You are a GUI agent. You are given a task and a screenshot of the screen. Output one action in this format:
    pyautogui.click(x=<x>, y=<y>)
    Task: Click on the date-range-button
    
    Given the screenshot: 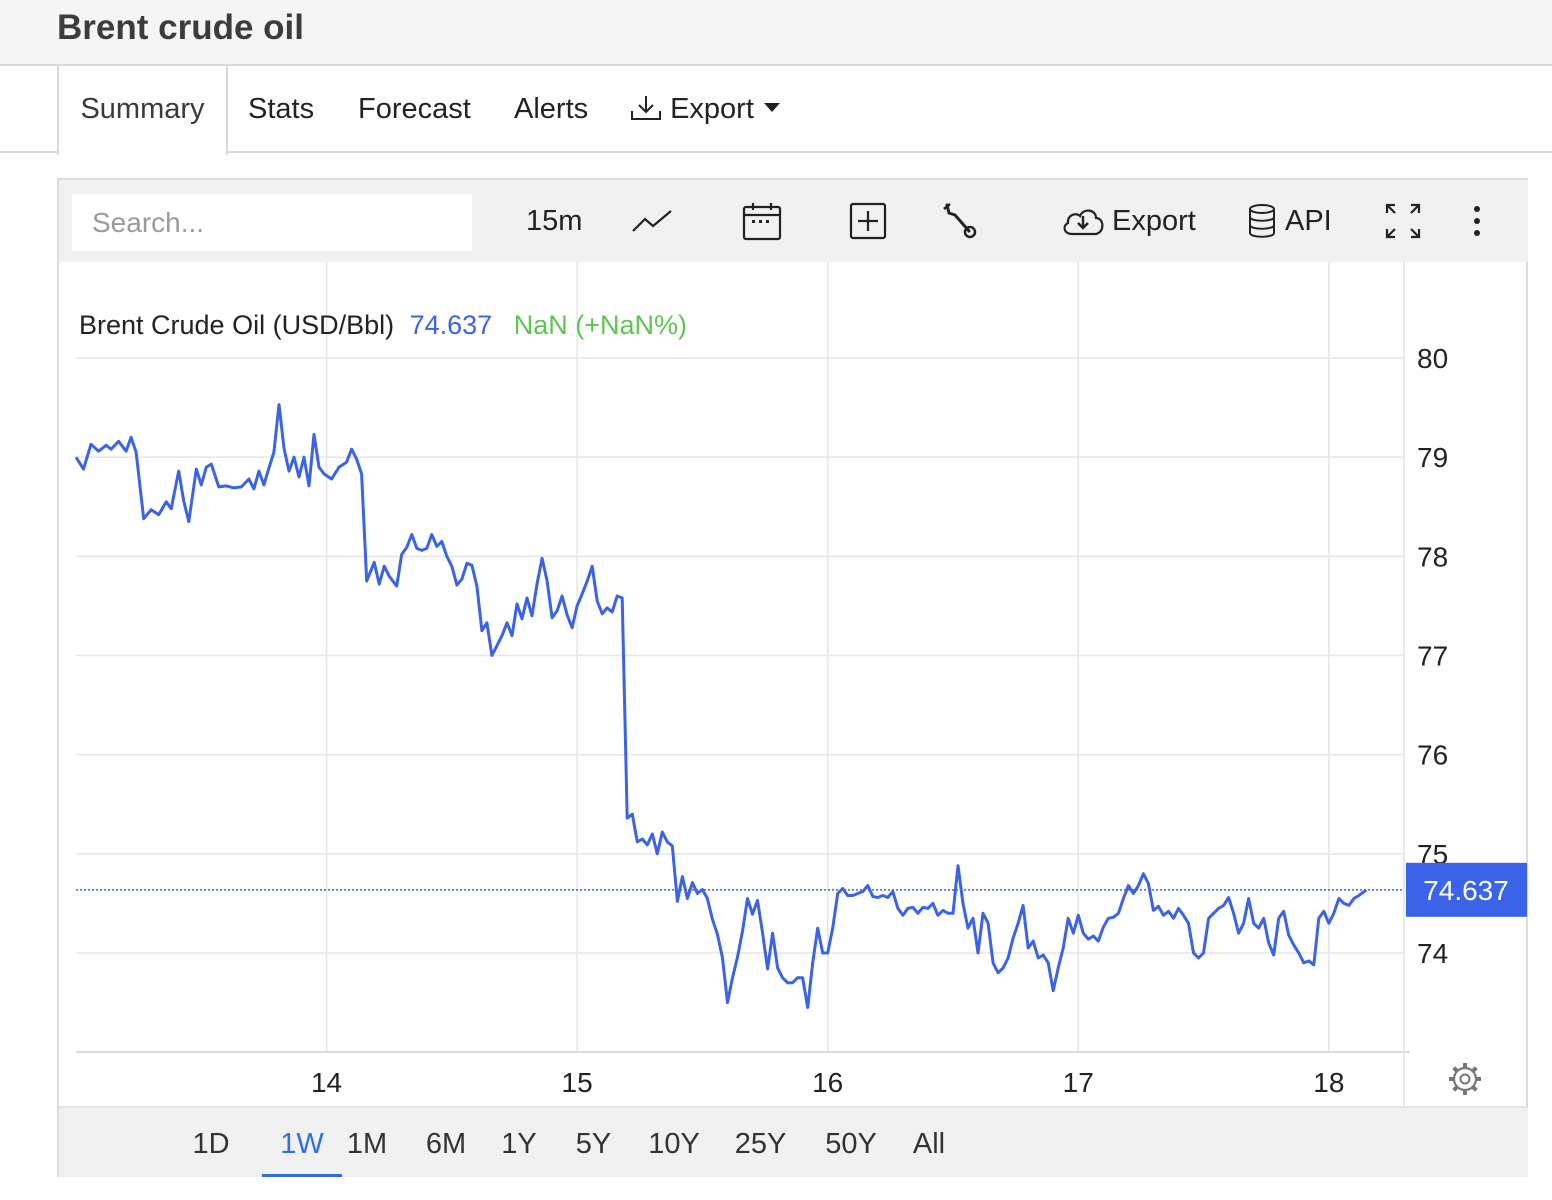 What is the action you would take?
    pyautogui.click(x=762, y=221)
    